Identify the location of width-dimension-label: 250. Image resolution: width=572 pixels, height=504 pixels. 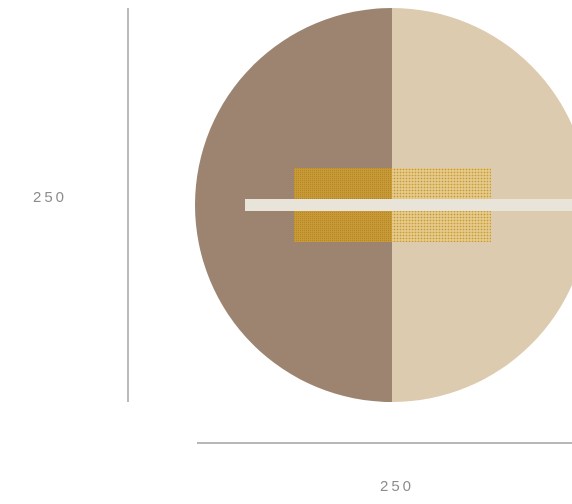
(397, 486).